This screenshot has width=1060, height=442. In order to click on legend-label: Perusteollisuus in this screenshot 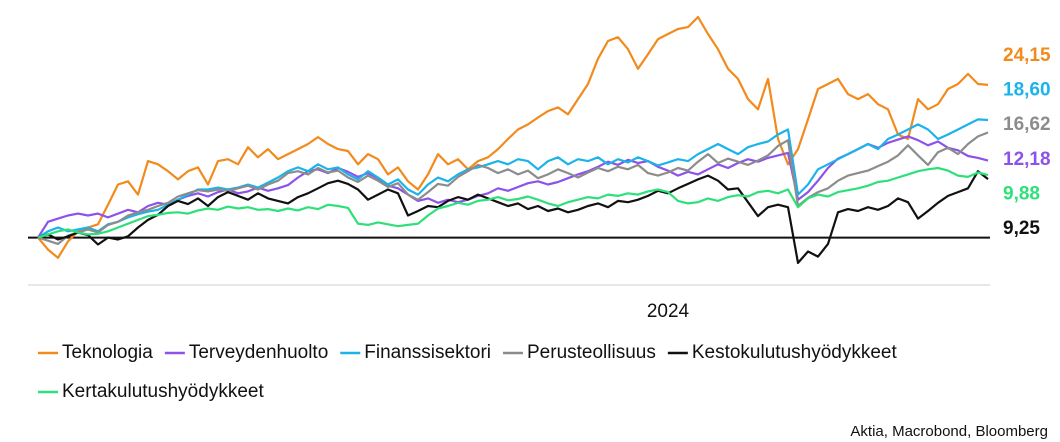, I will do `click(591, 352)`.